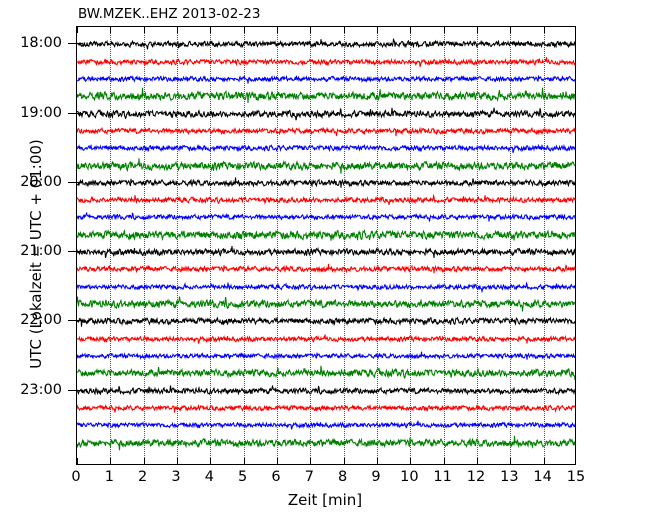 This screenshot has height=520, width=650. What do you see at coordinates (576, 477) in the screenshot?
I see `x-tick-label: 15` at bounding box center [576, 477].